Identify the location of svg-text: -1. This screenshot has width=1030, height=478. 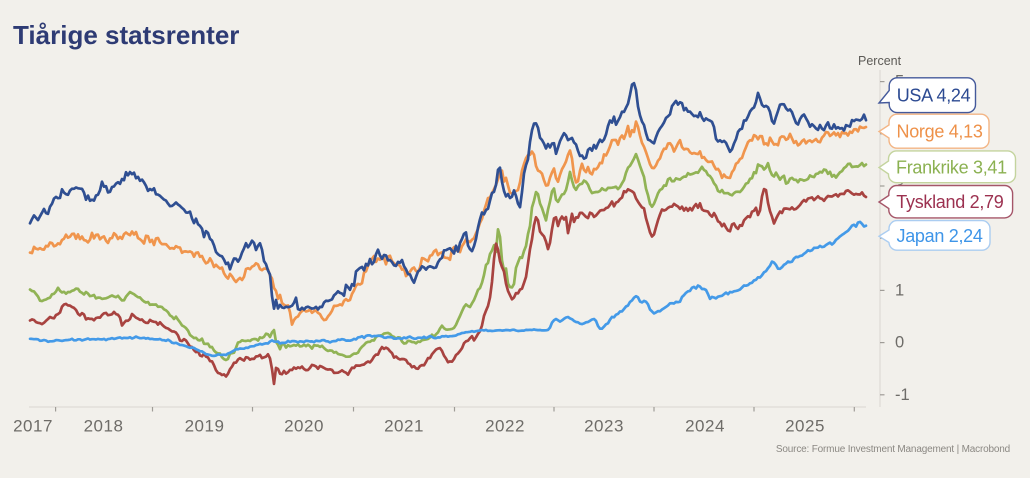
(902, 395).